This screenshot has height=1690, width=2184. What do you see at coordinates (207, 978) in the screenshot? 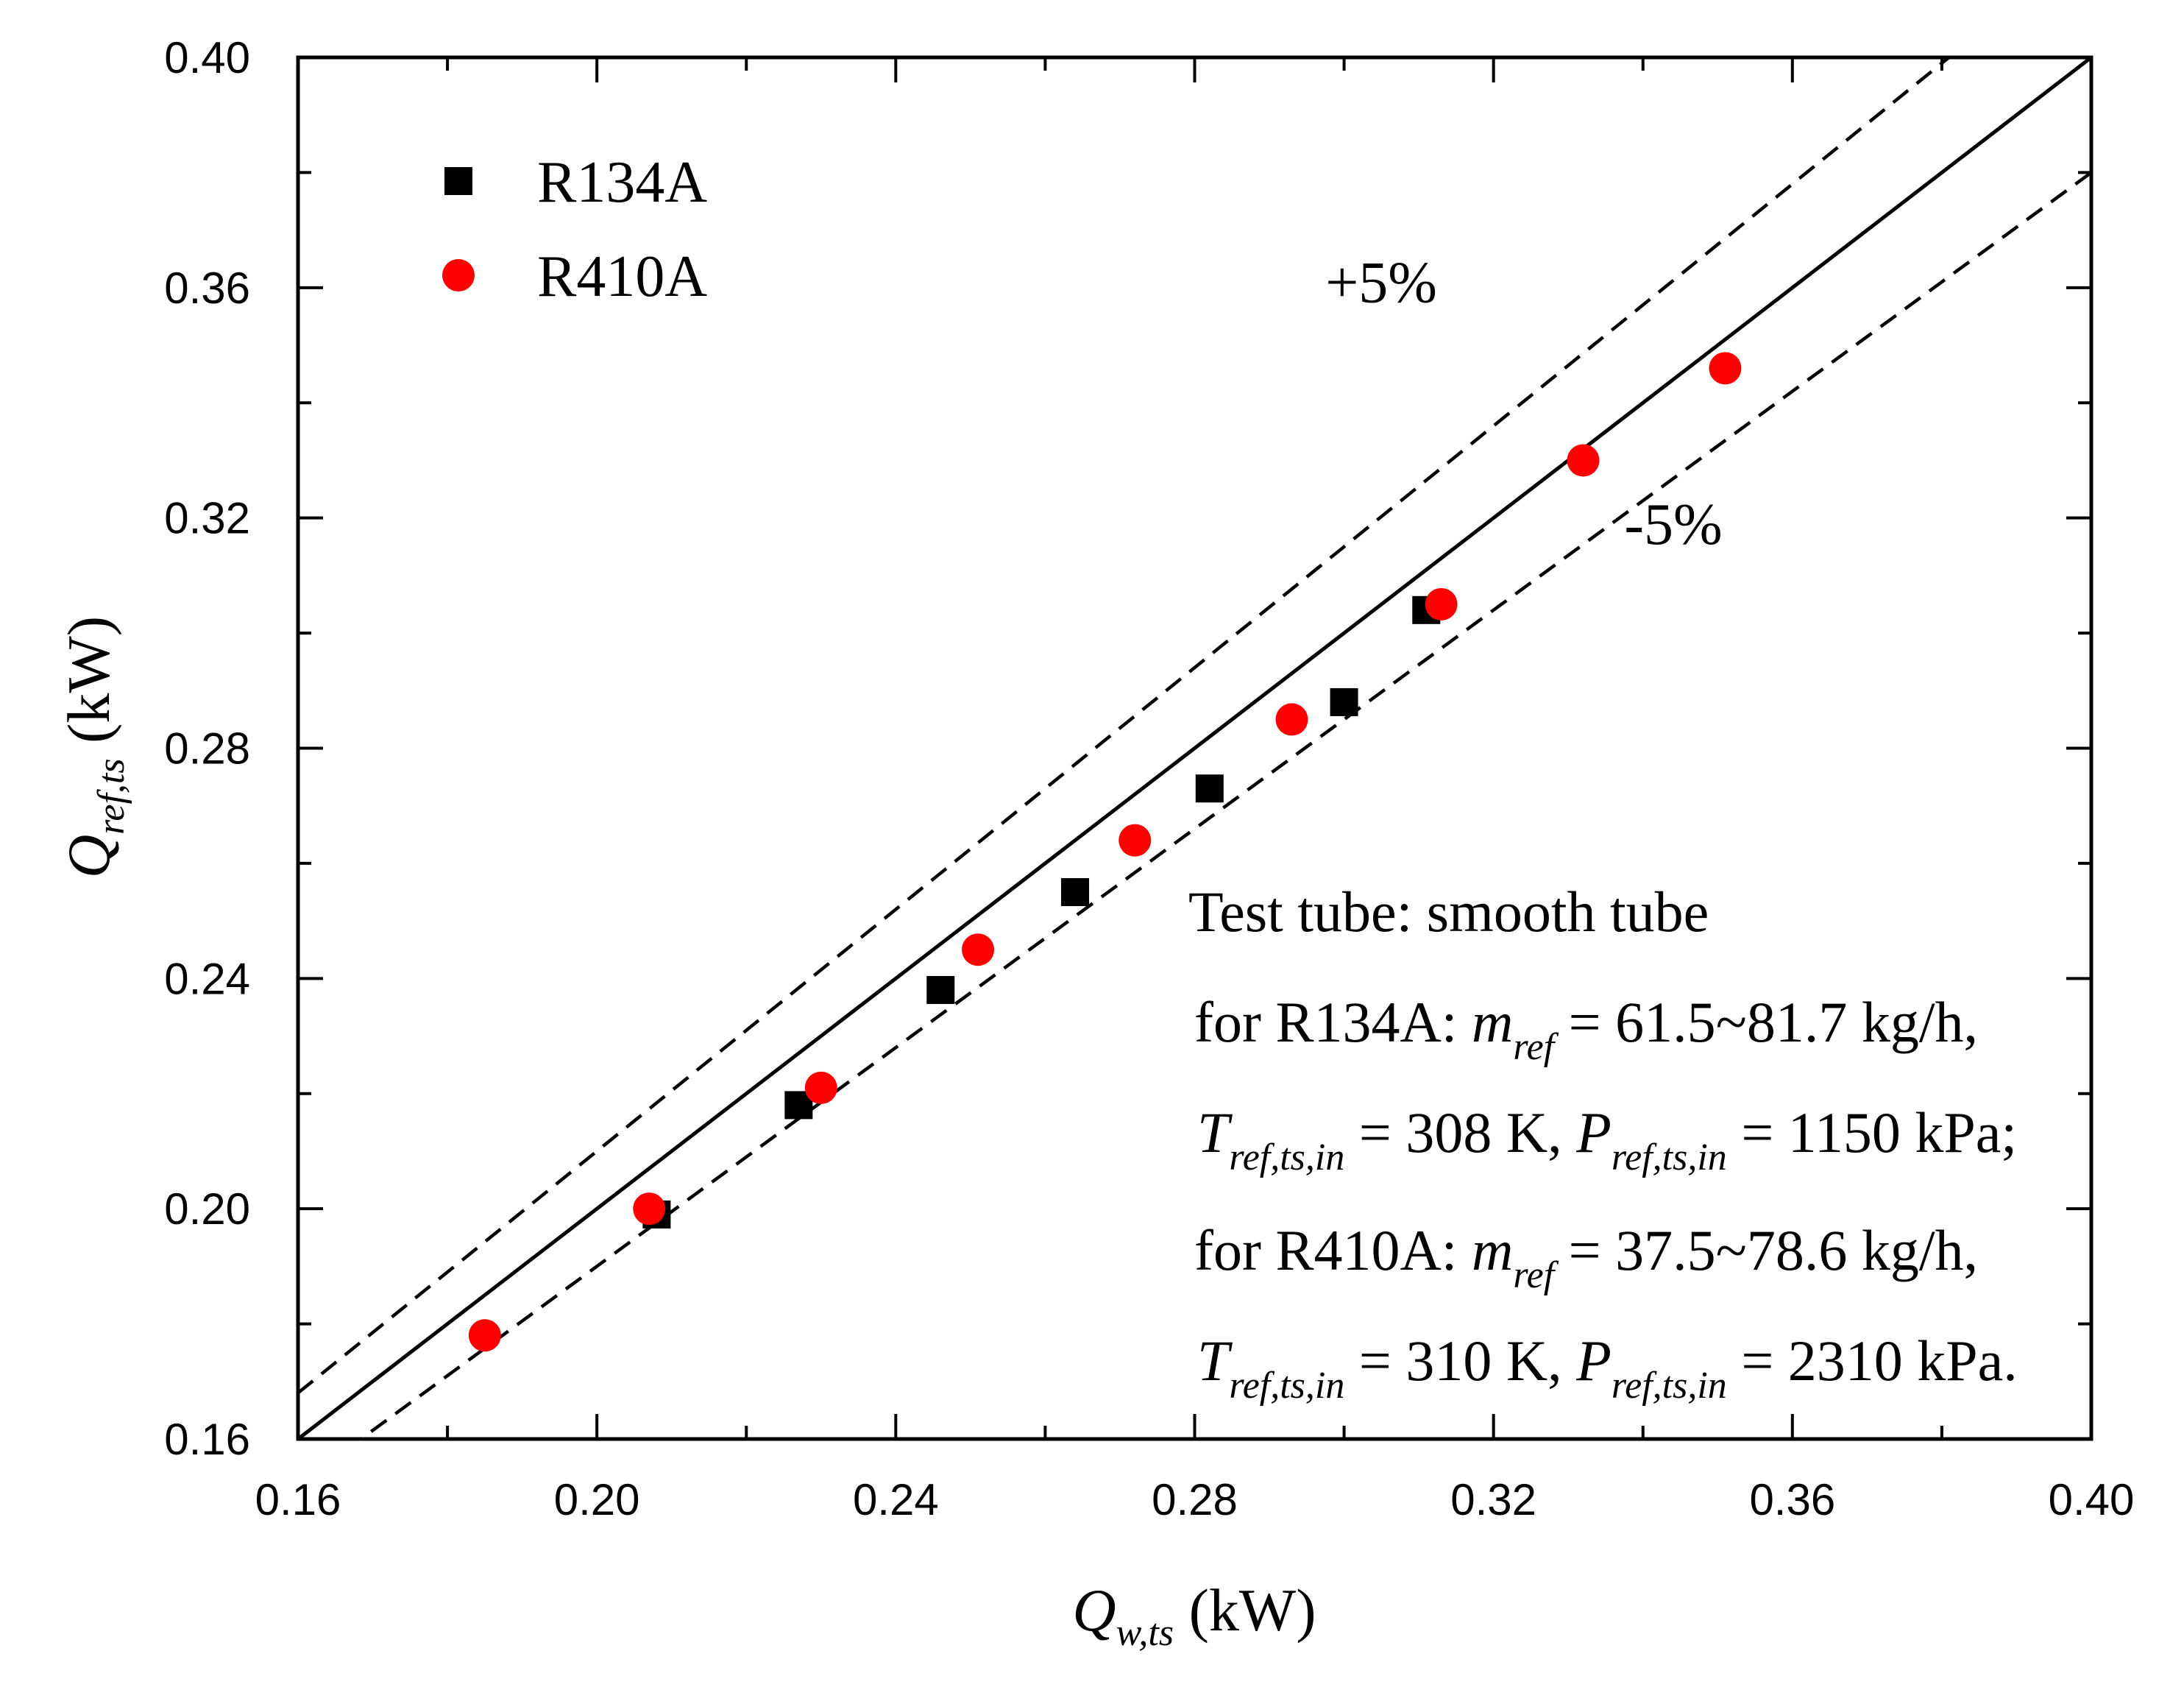
I see `y-tick-label: 0.24` at bounding box center [207, 978].